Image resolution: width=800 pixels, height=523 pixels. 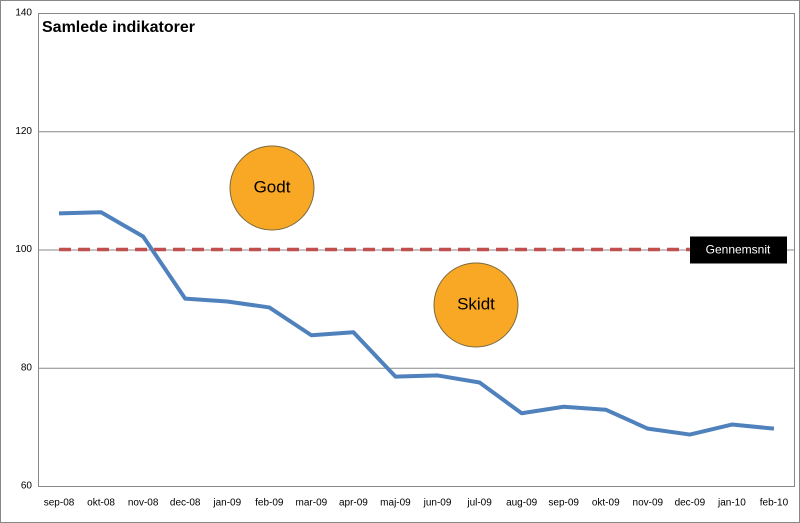 I want to click on annotation: Skidt, so click(x=476, y=303).